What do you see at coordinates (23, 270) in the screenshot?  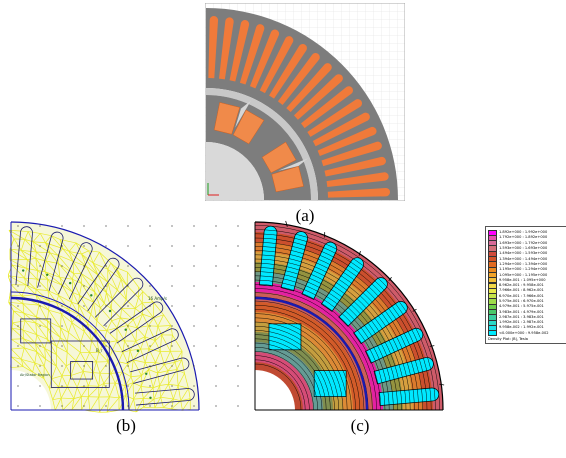 I see `slot-node` at bounding box center [23, 270].